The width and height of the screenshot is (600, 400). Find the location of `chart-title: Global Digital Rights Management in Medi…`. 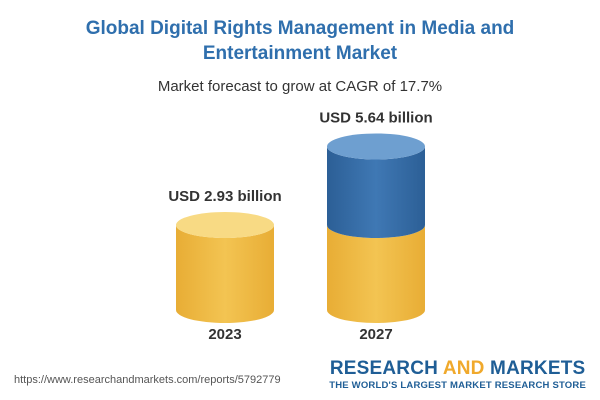

chart-title: Global Digital Rights Management in Medi… is located at coordinates (300, 41).